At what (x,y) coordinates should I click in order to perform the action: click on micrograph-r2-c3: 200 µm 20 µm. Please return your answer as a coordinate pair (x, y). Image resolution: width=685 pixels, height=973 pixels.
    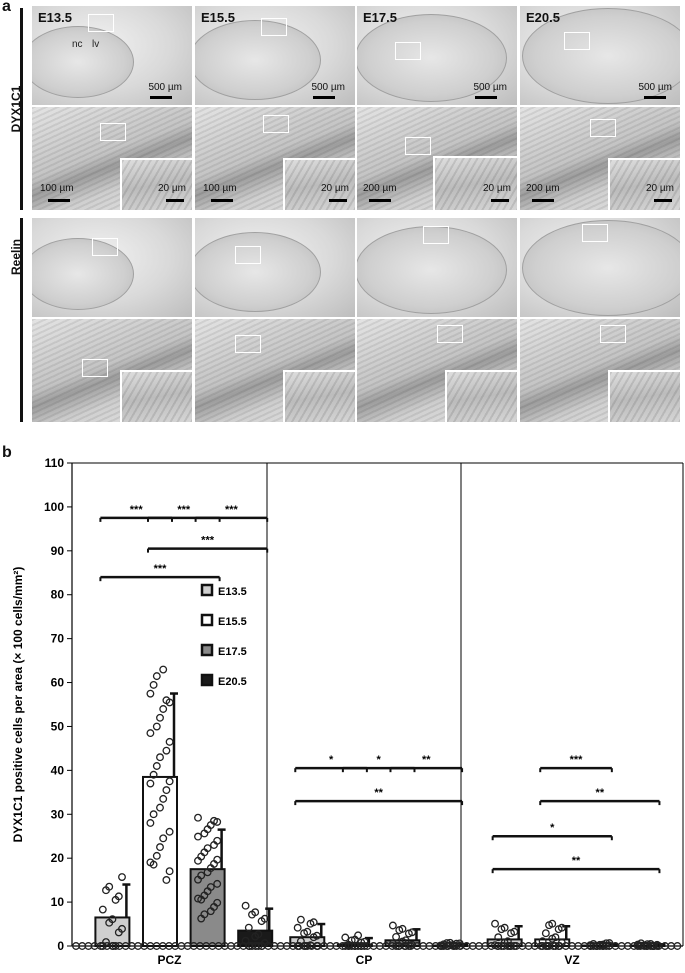
    Looking at the image, I should click on (437, 158).